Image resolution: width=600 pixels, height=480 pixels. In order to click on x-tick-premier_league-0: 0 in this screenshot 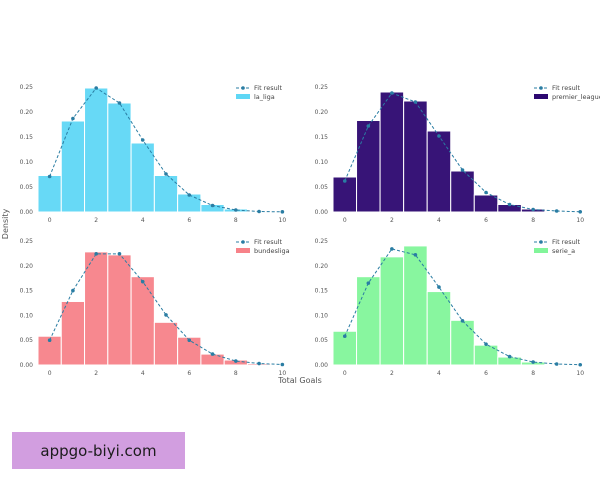, I will do `click(345, 220)`.